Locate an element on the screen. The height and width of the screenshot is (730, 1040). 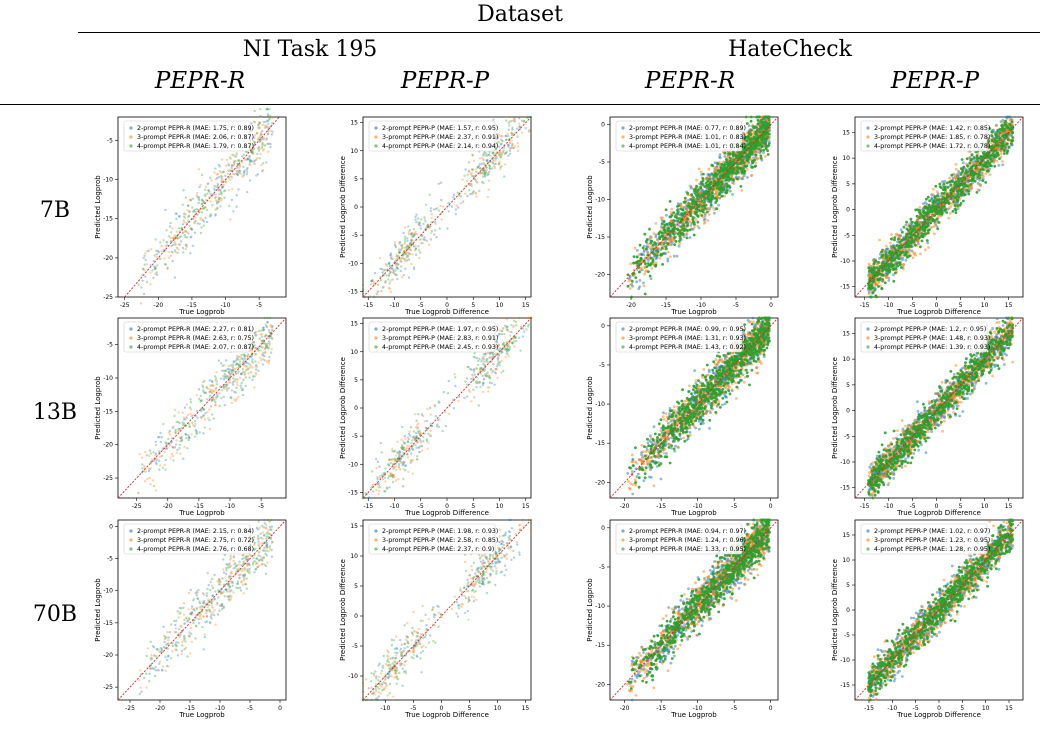
x-axis-label: True Logprob Difference is located at coordinates (446, 312).